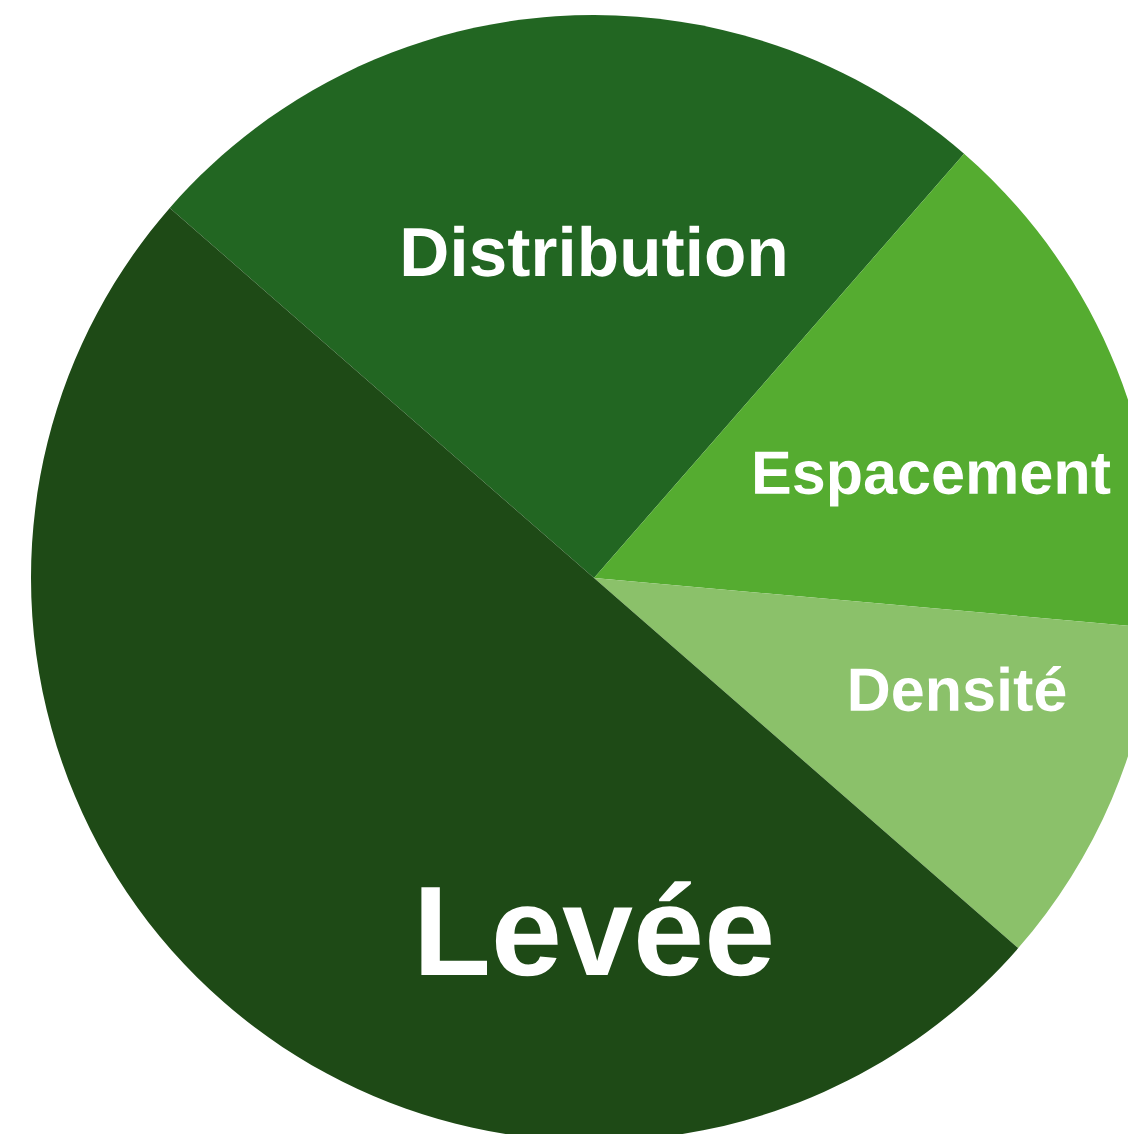 This screenshot has height=1134, width=1128. What do you see at coordinates (958, 688) in the screenshot?
I see `slice-label: Densité` at bounding box center [958, 688].